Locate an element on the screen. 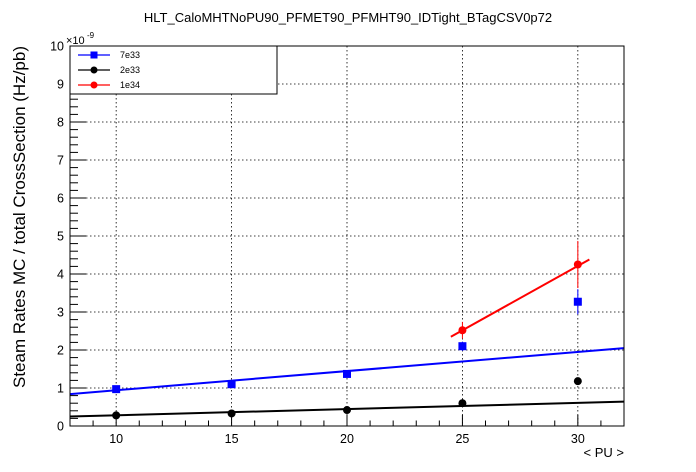  y-tick-label: 2 is located at coordinates (60, 351).